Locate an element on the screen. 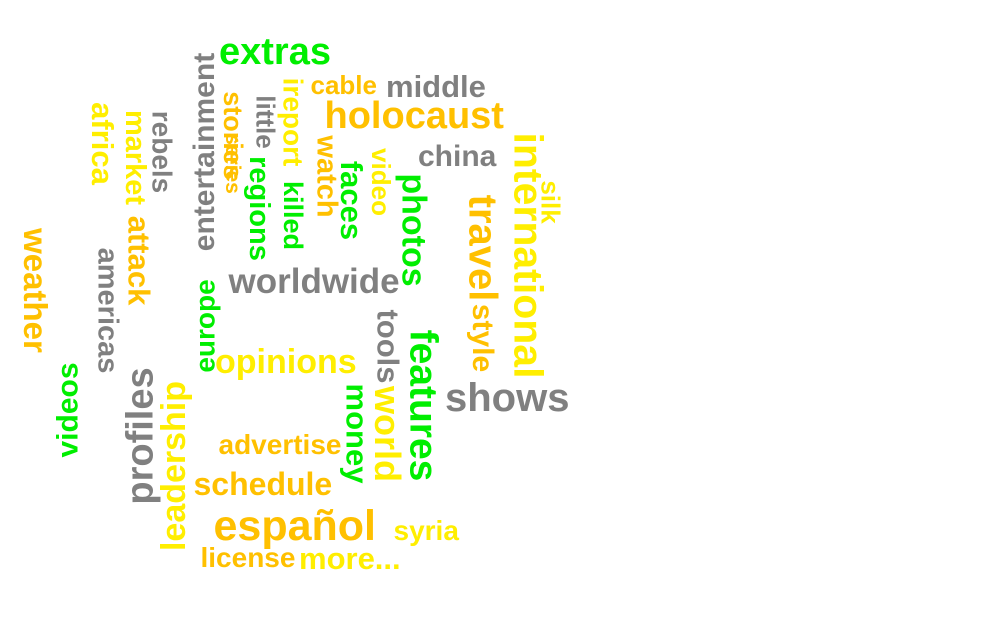 The image size is (990, 618). word-shows: shows is located at coordinates (507, 398).